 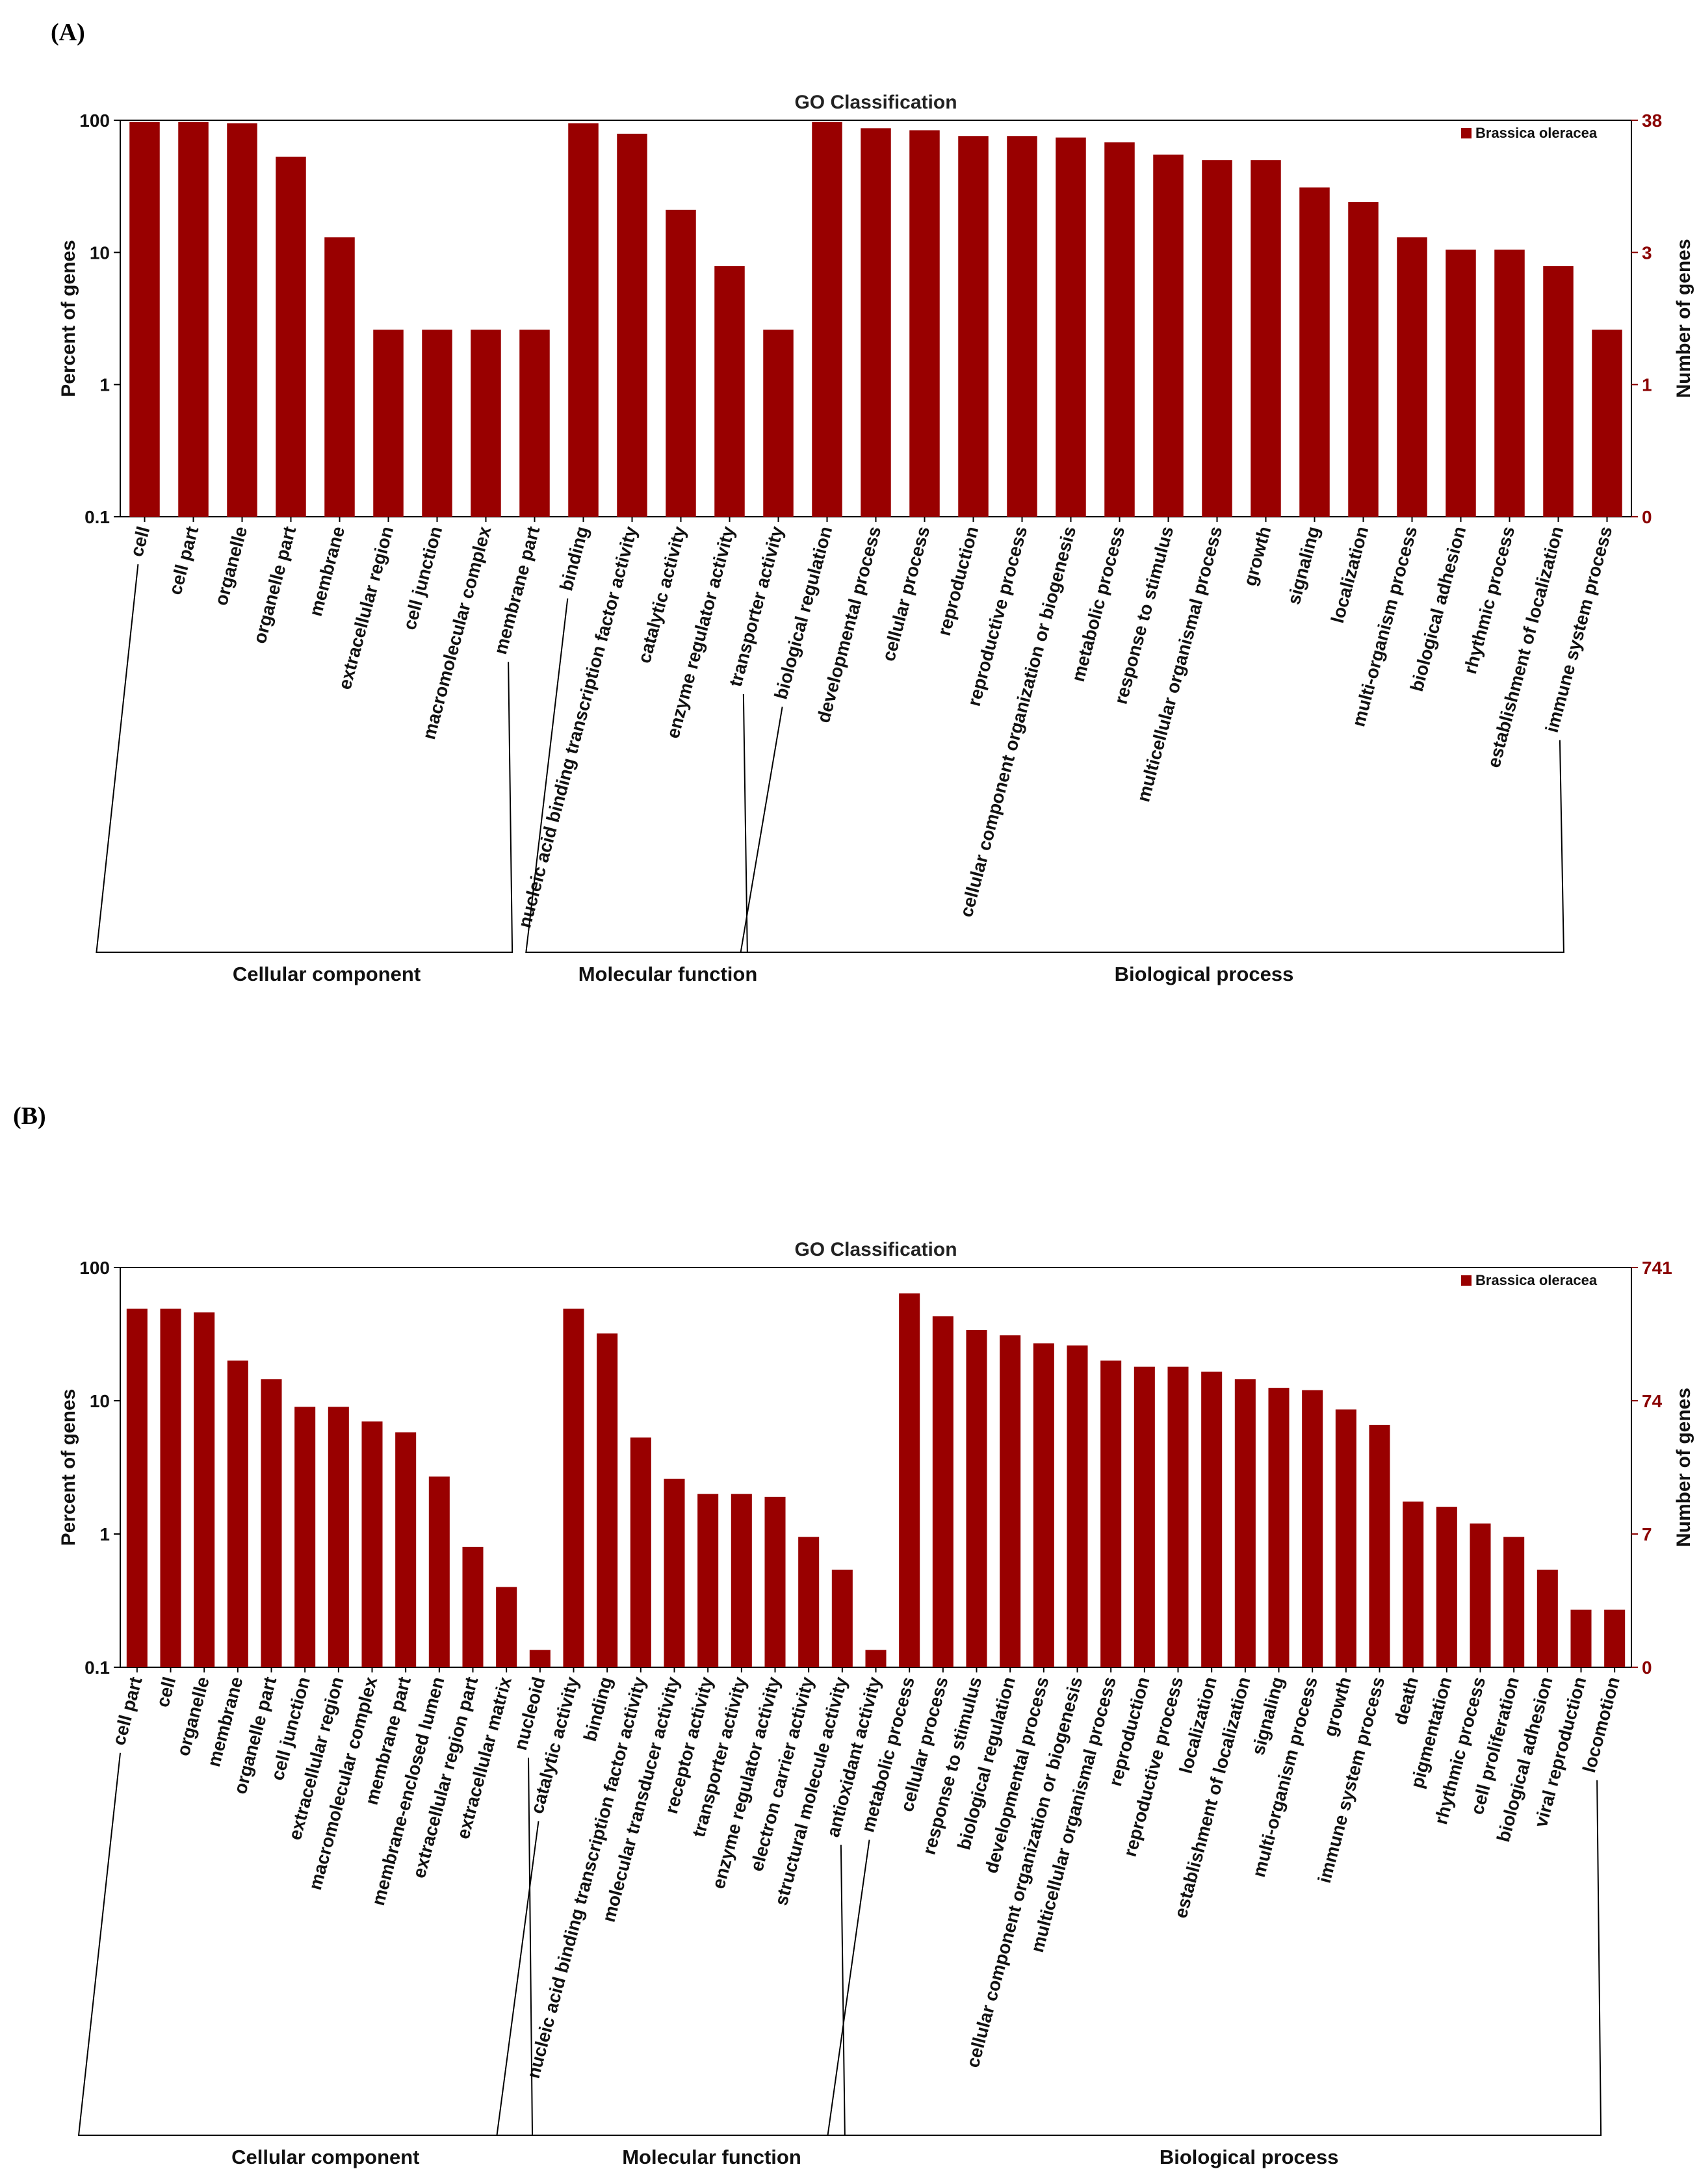 What do you see at coordinates (1647, 517) in the screenshot?
I see `y-right-tick-label: 0` at bounding box center [1647, 517].